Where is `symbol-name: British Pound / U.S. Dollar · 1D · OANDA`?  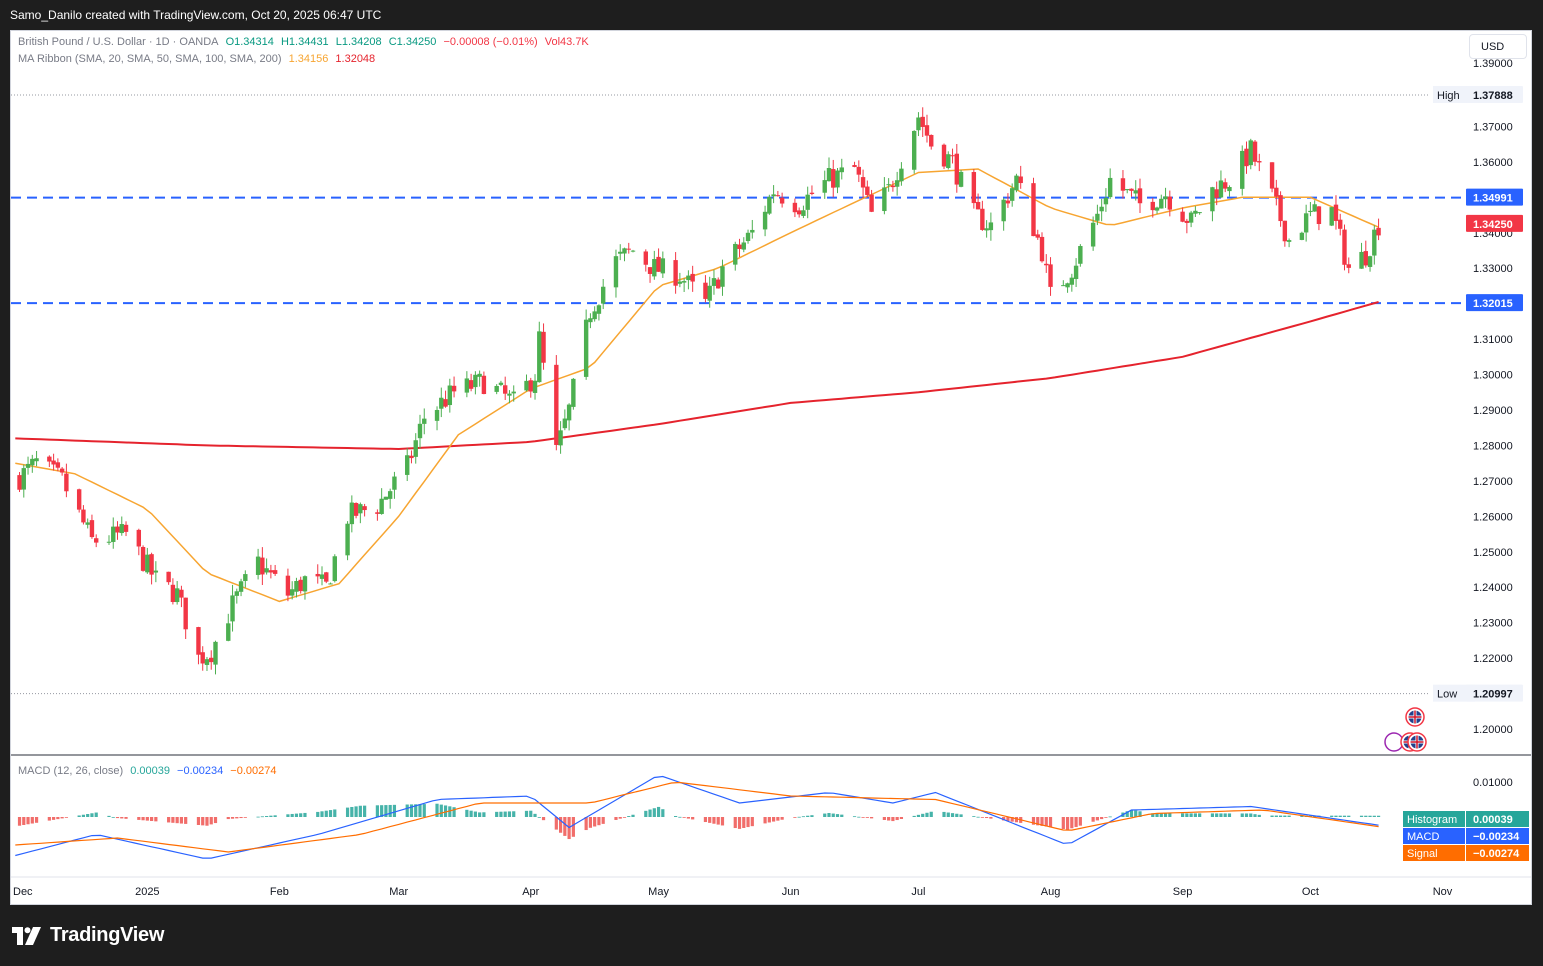
symbol-name: British Pound / U.S. Dollar · 1D · OANDA is located at coordinates (118, 42).